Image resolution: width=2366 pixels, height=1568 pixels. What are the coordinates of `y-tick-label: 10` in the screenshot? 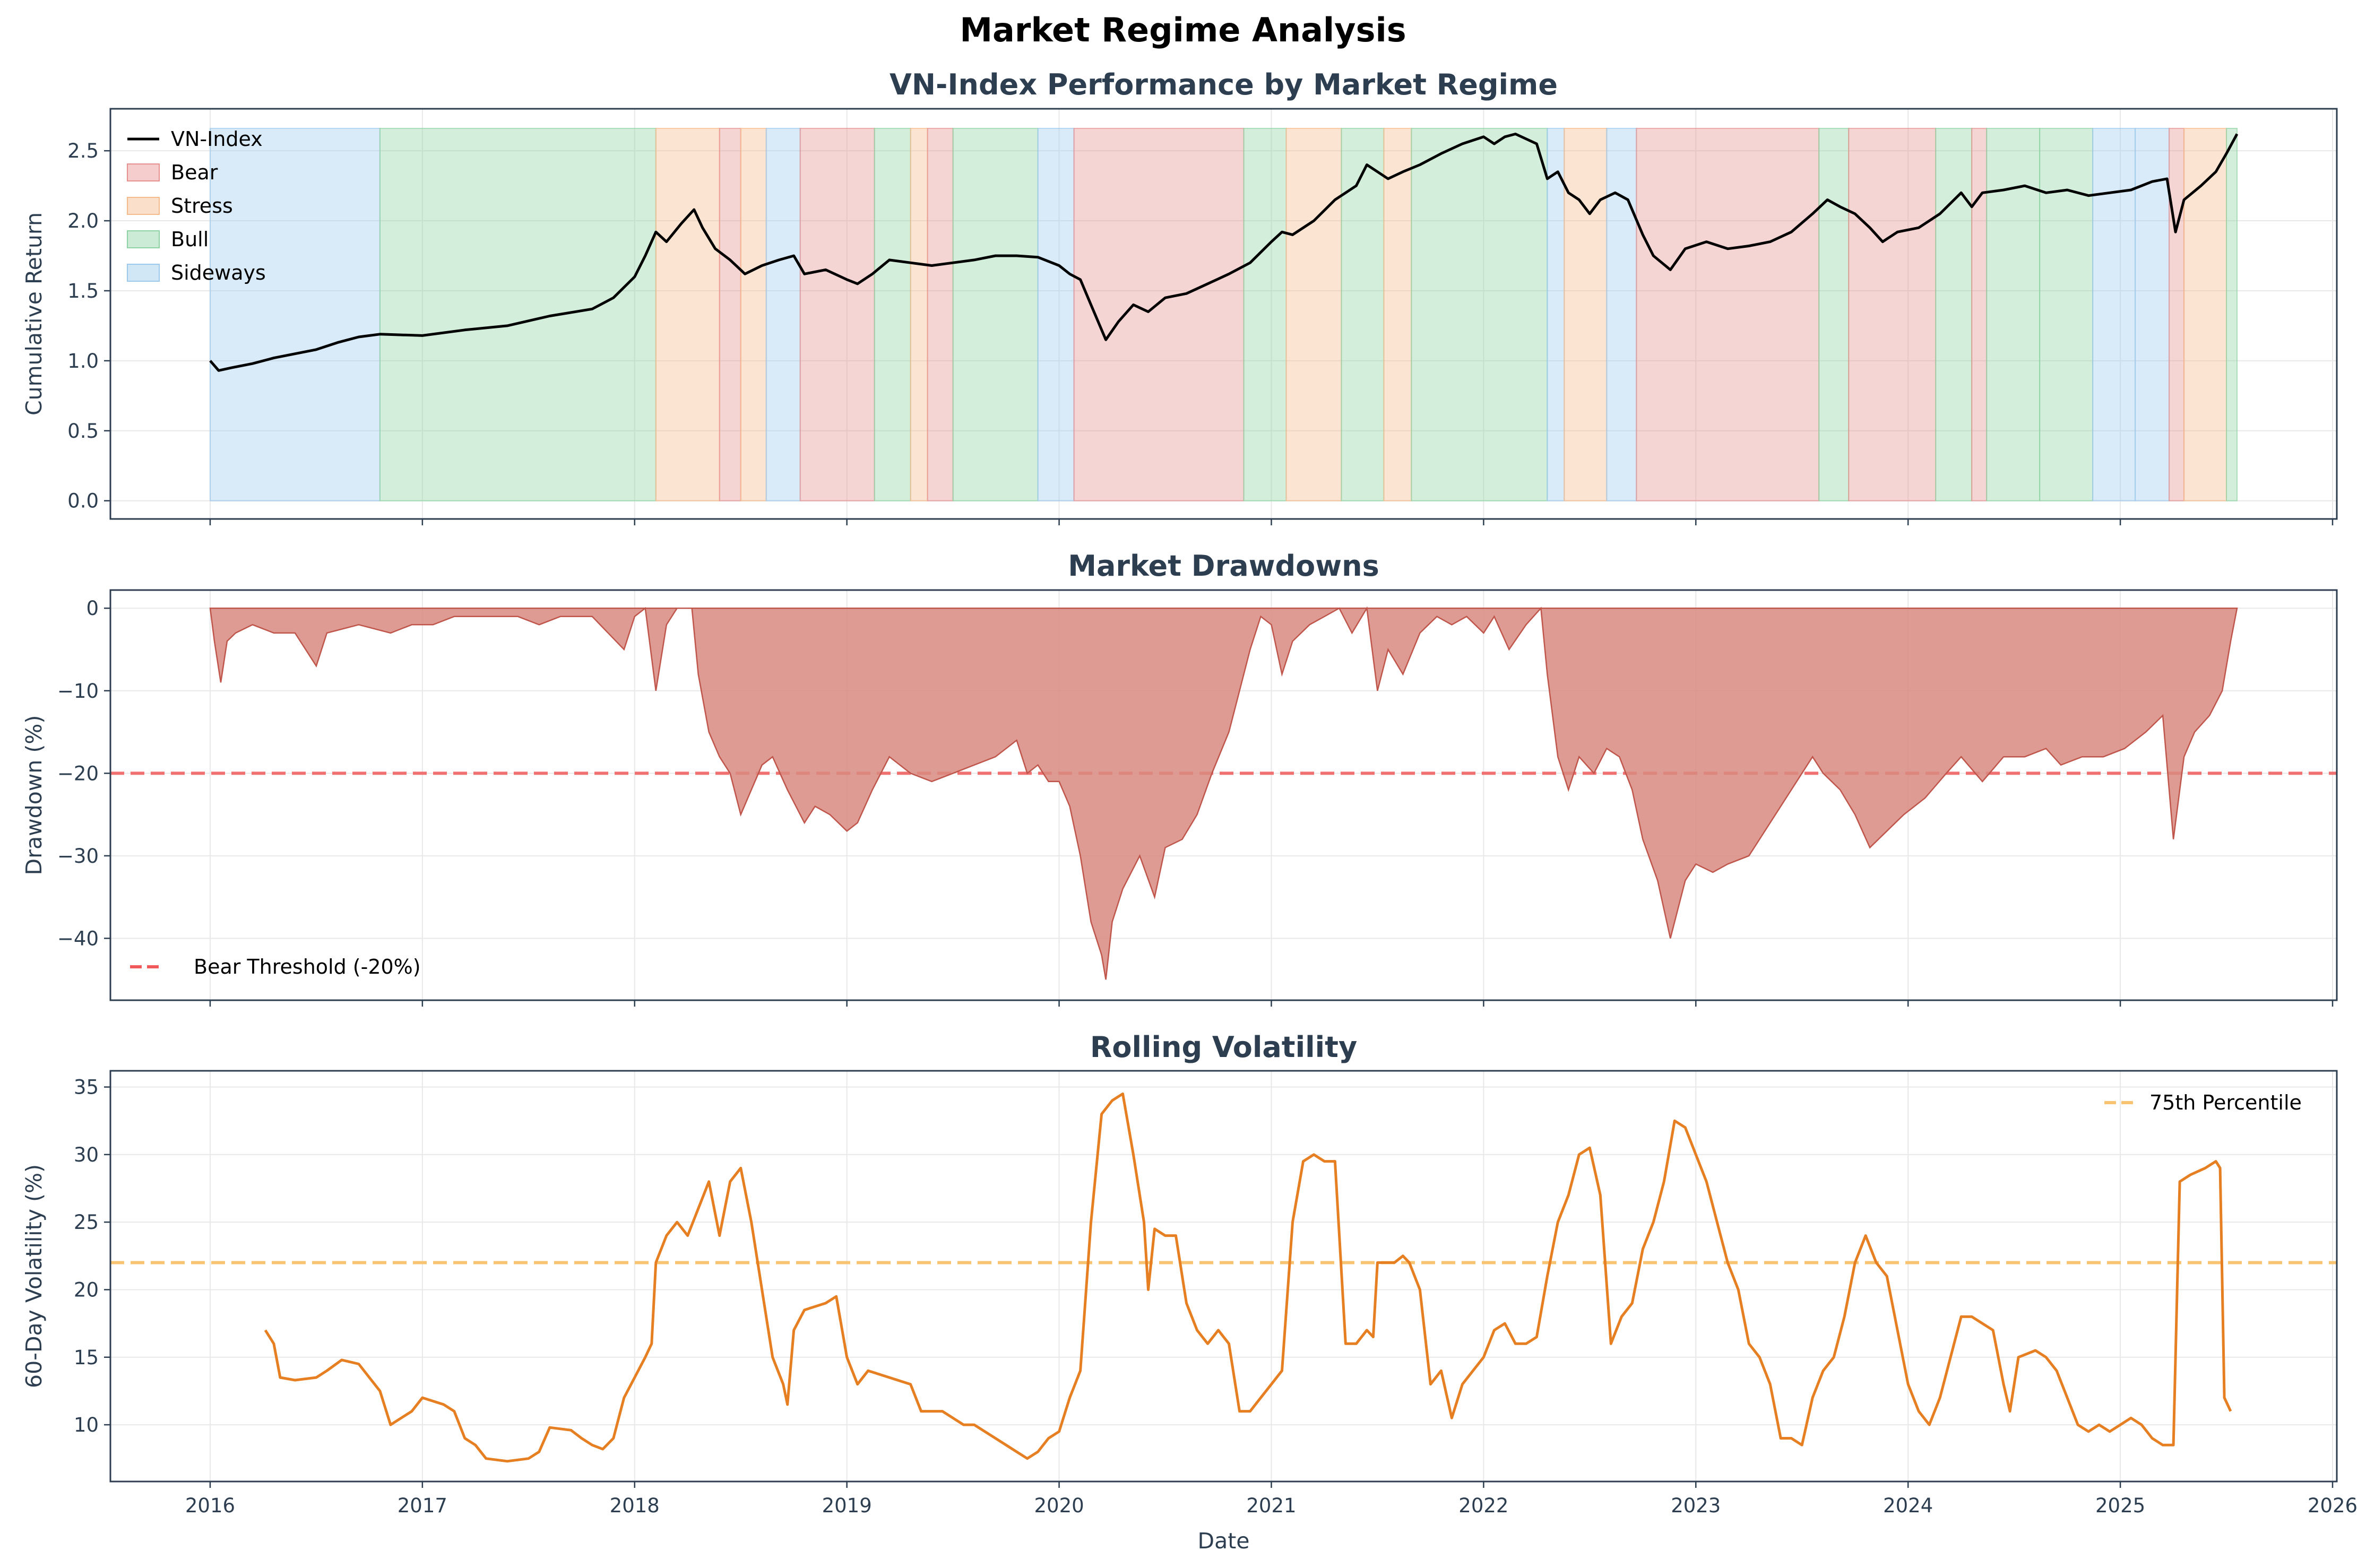 It's located at (86, 1425).